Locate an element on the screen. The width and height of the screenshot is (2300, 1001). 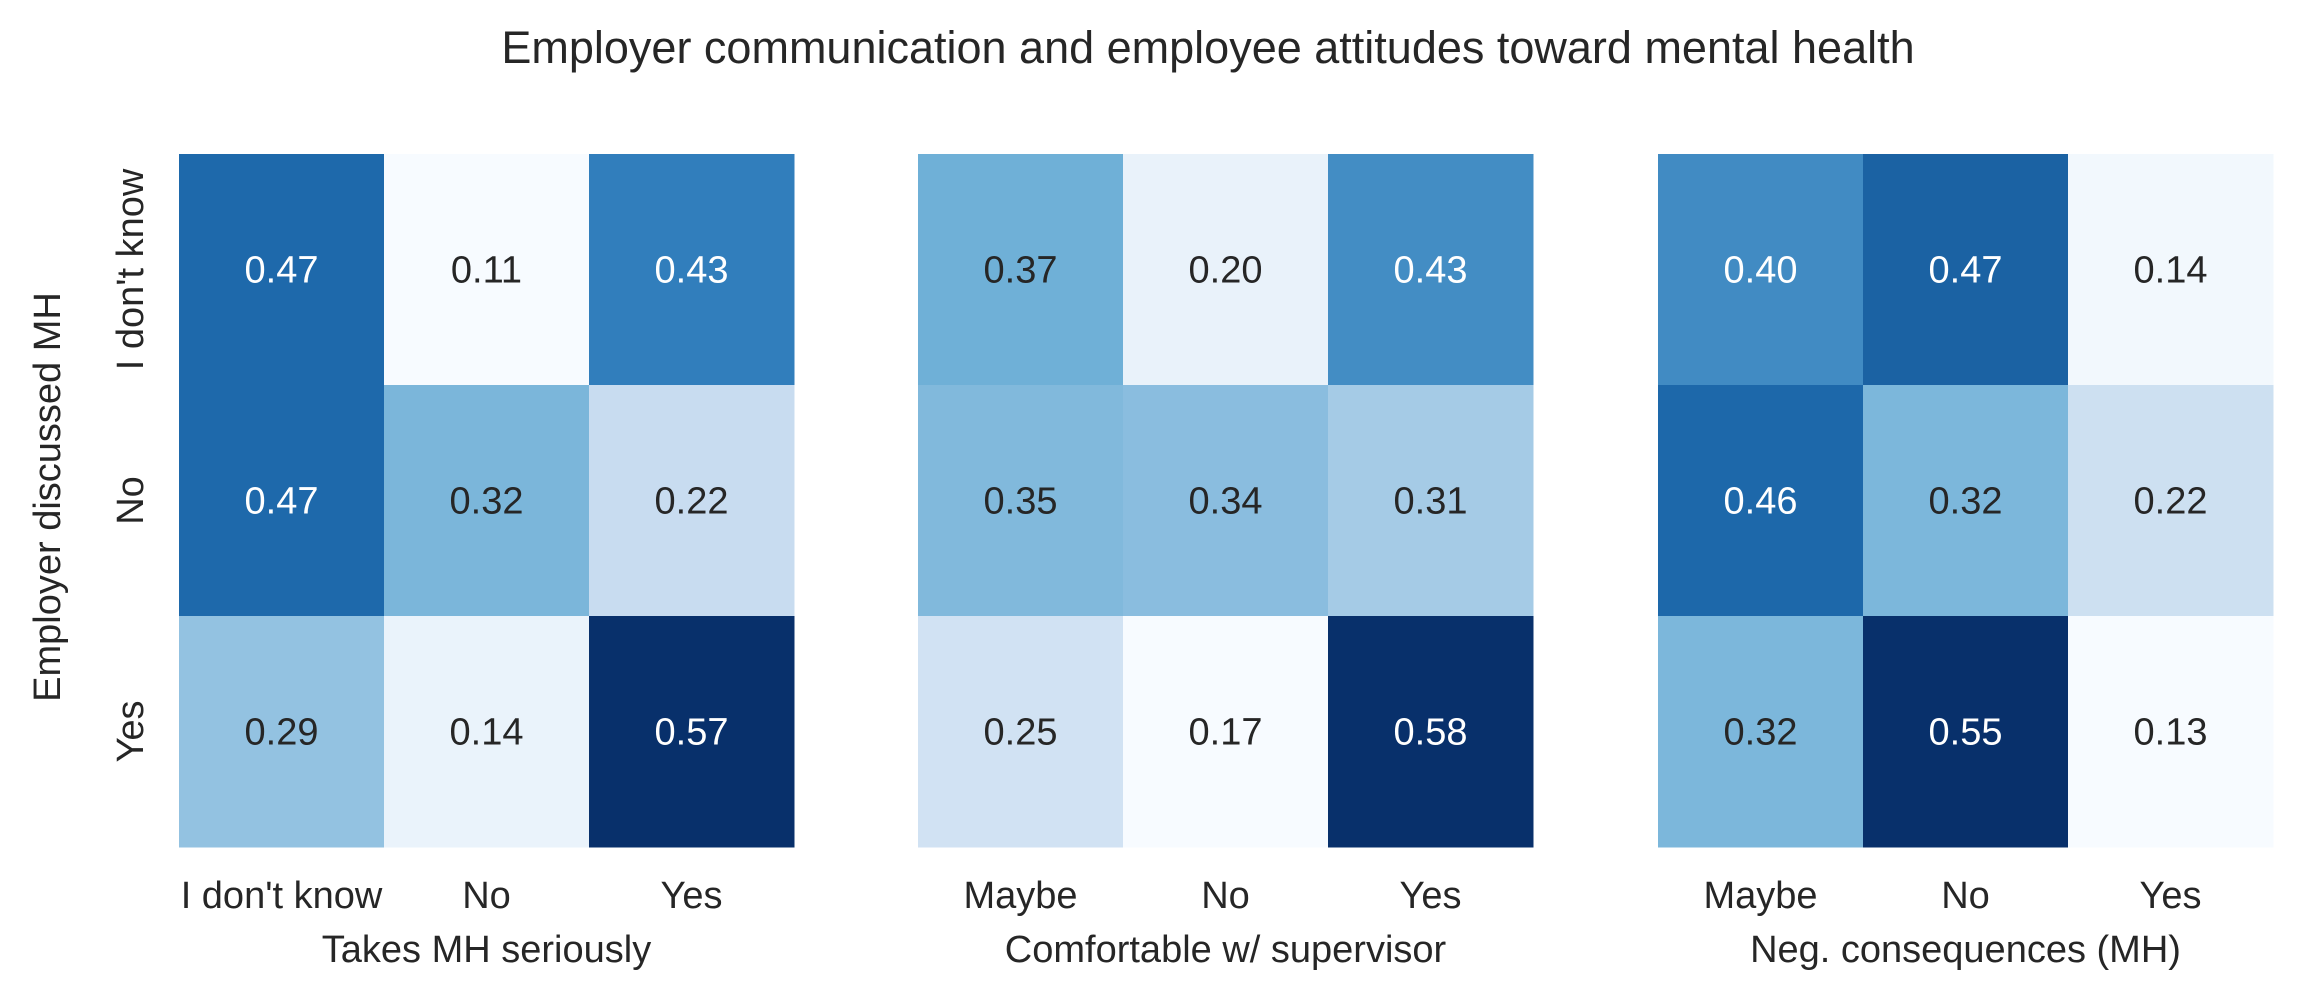
cell-value-label: 0.29 is located at coordinates (282, 733).